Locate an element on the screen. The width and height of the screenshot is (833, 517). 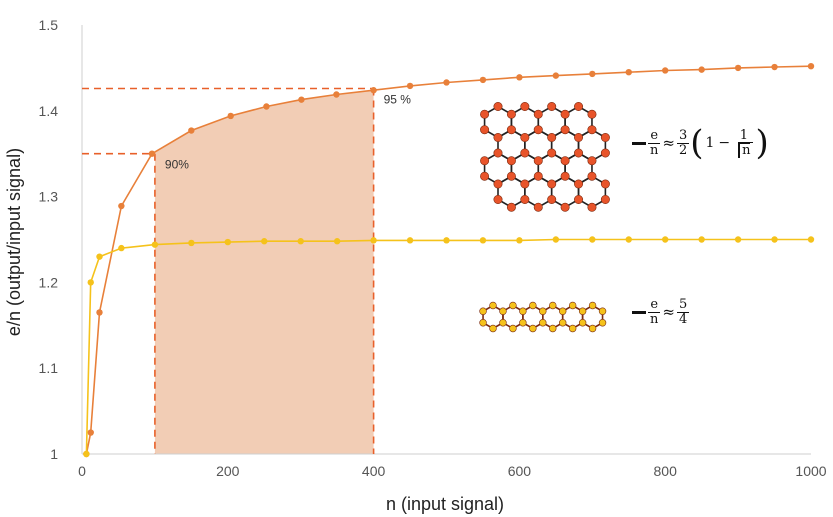
formula-inner: 1 n is located at coordinates (743, 142).